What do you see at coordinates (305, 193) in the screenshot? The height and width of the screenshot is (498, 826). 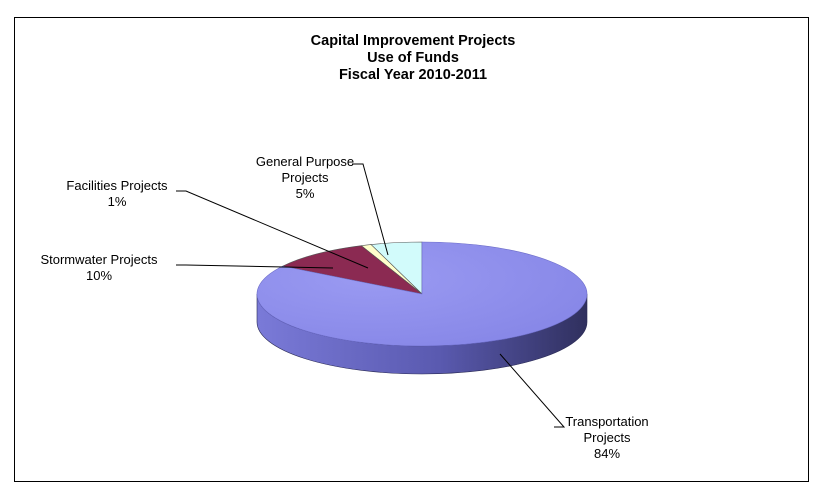 I see `slice-percent-label: 5%` at bounding box center [305, 193].